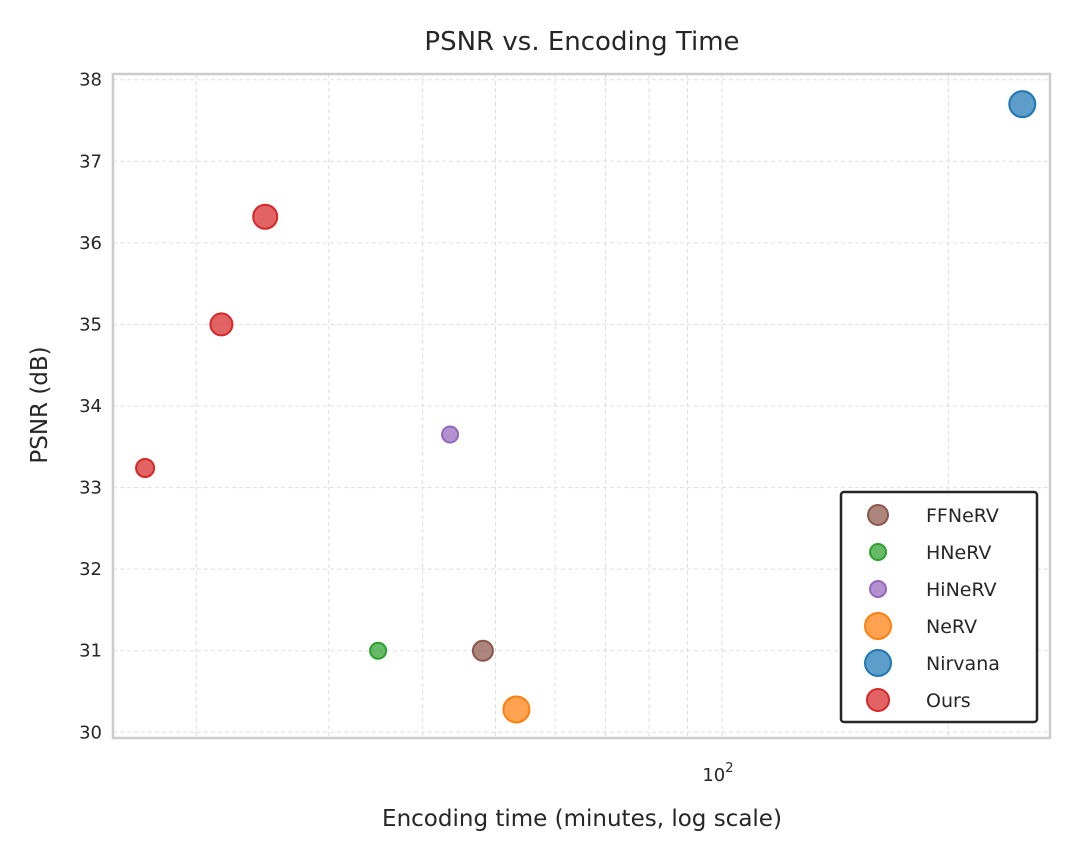 The image size is (1078, 859). Describe the element at coordinates (90, 732) in the screenshot. I see `y-tick-label: 30` at that location.